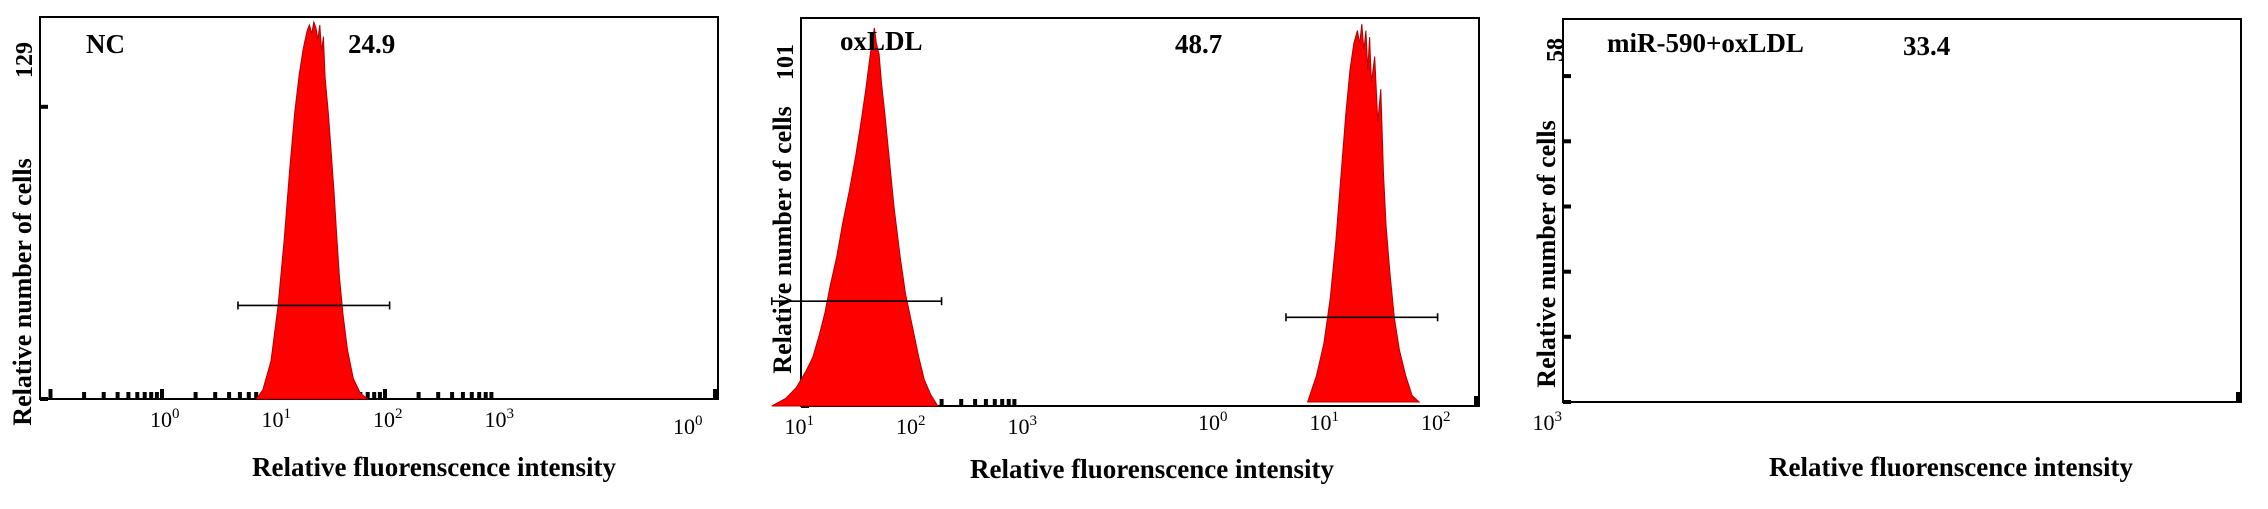 Image resolution: width=2268 pixels, height=509 pixels. Describe the element at coordinates (382, 394) in the screenshot. I see `x-axis-minor-ticks` at that location.